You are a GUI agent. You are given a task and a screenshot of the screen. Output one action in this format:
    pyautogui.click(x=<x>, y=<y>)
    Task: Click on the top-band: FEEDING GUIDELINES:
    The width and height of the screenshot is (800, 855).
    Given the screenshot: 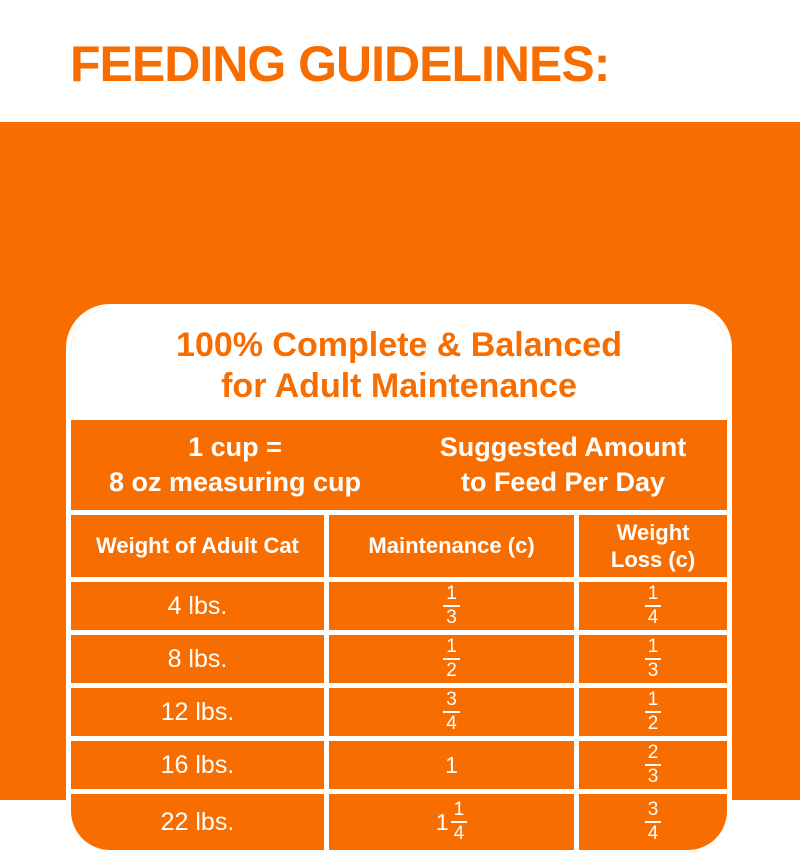 What is the action you would take?
    pyautogui.click(x=400, y=61)
    